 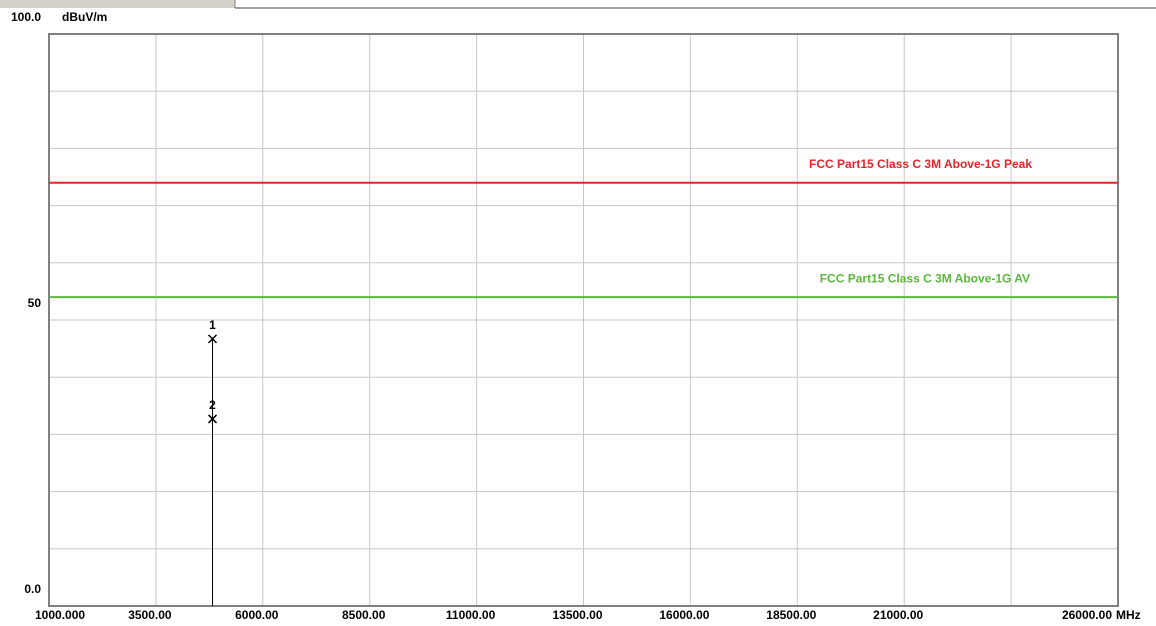 What do you see at coordinates (26, 17) in the screenshot?
I see `y-tick-label: 100.0` at bounding box center [26, 17].